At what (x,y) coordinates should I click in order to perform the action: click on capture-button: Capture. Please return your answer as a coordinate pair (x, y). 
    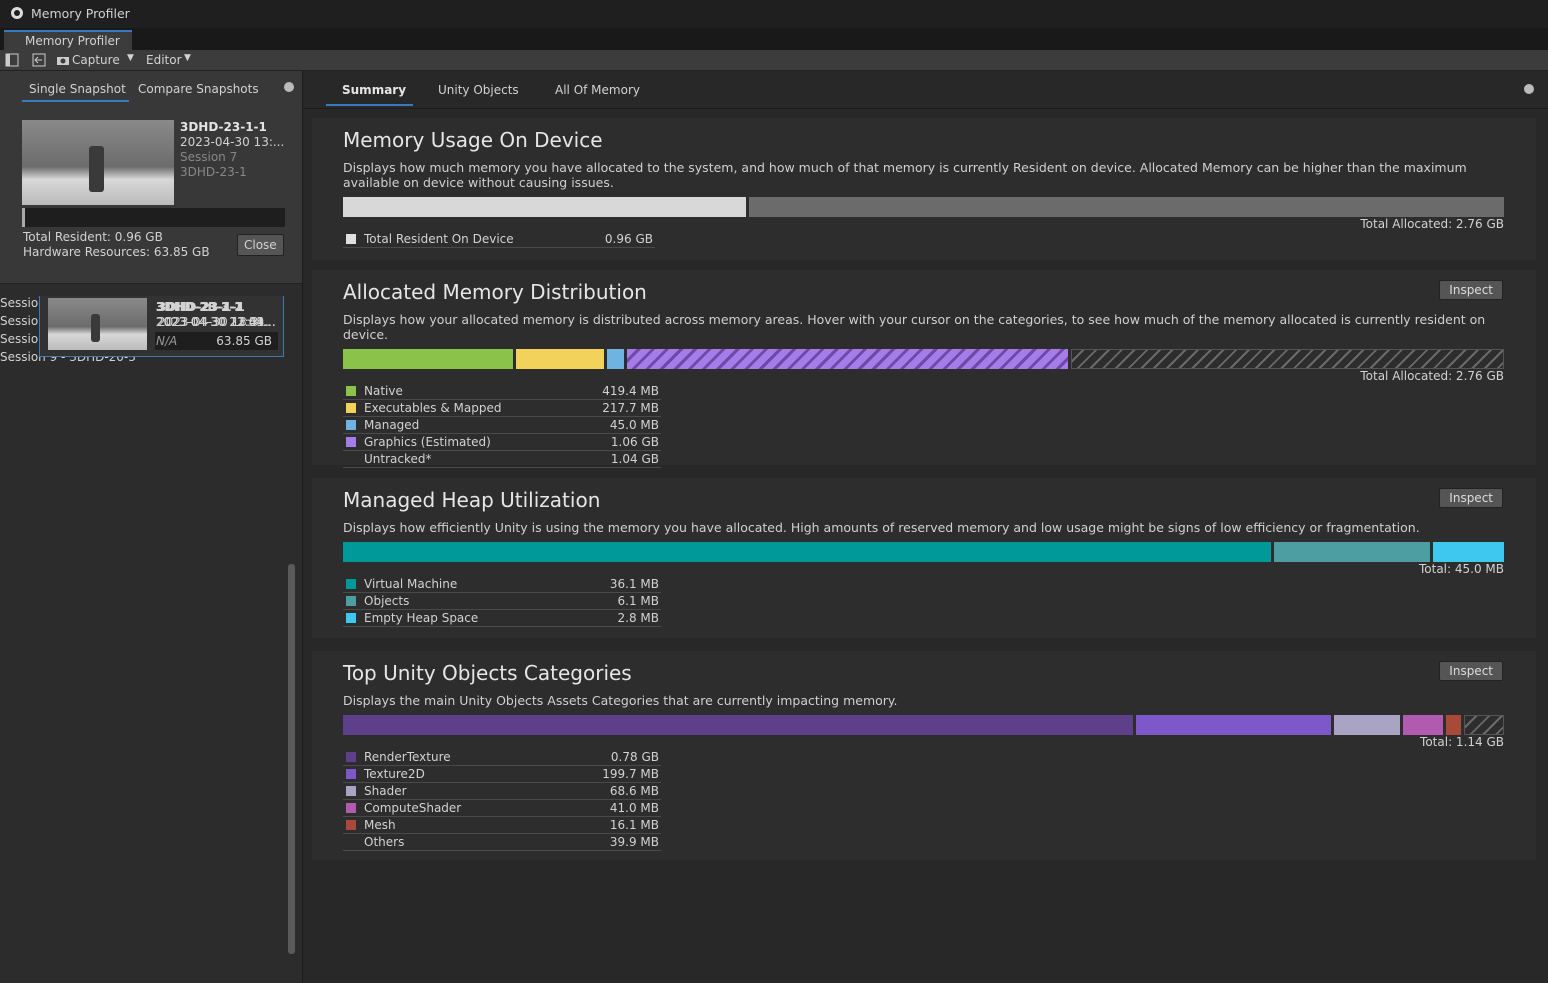
    Looking at the image, I should click on (96, 60).